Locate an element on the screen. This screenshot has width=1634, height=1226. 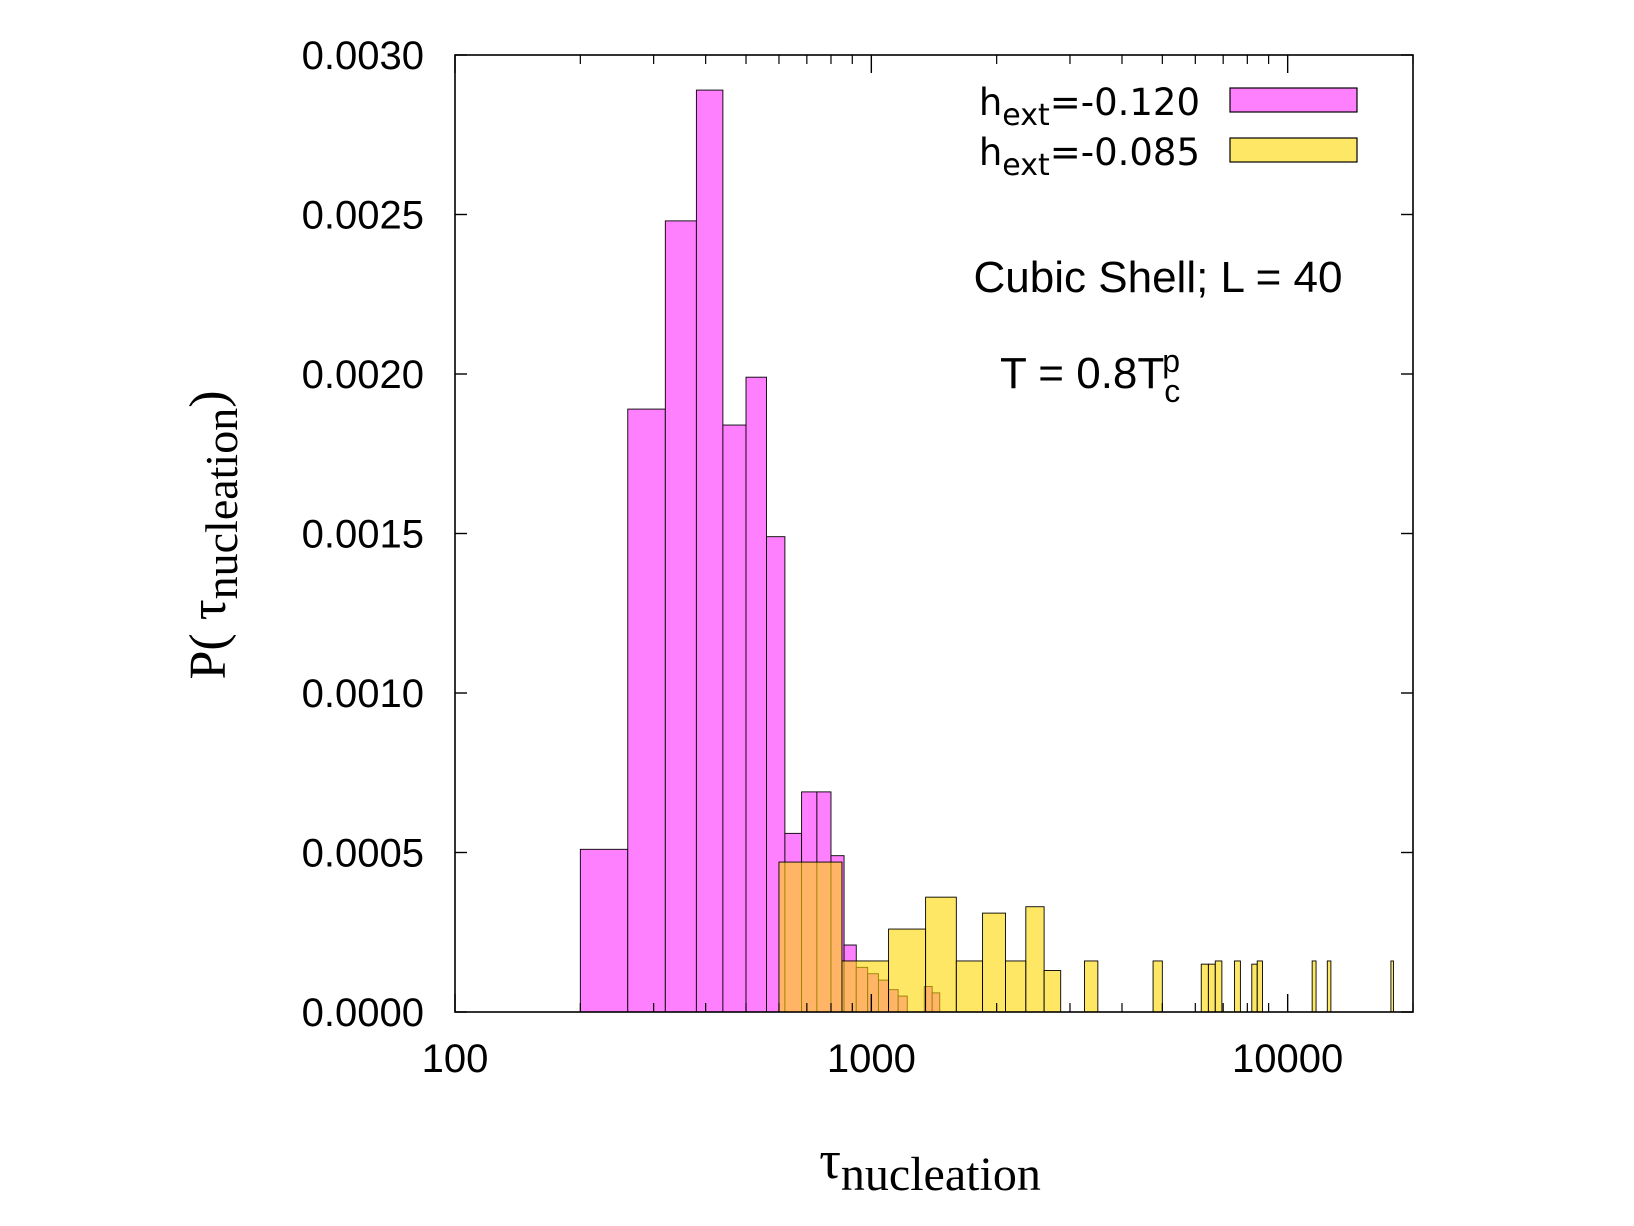
x-axis-title: τnucleation is located at coordinates (930, 1165).